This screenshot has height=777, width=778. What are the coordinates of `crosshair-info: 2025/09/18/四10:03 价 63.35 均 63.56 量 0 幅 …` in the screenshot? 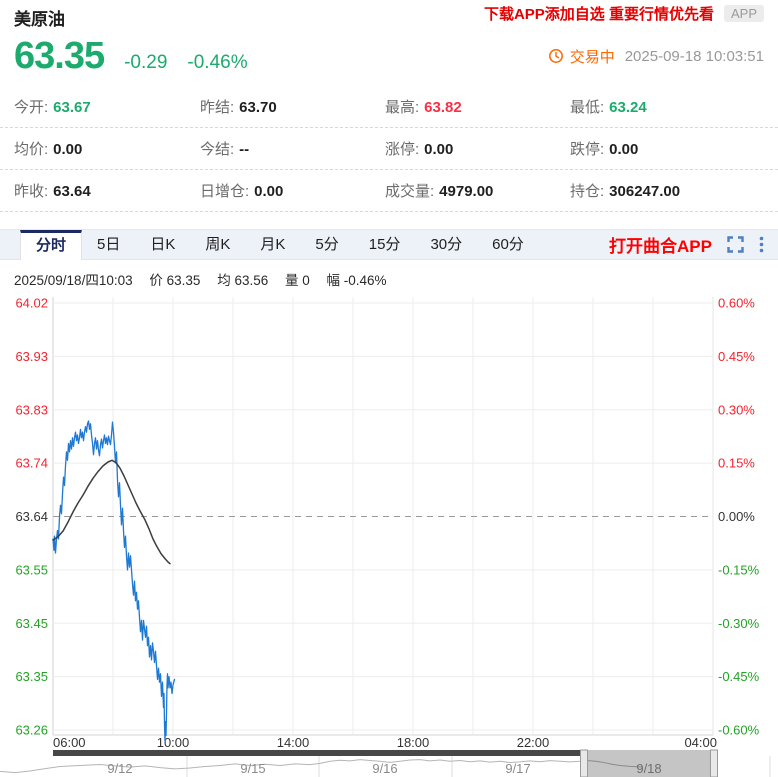 It's located at (389, 274).